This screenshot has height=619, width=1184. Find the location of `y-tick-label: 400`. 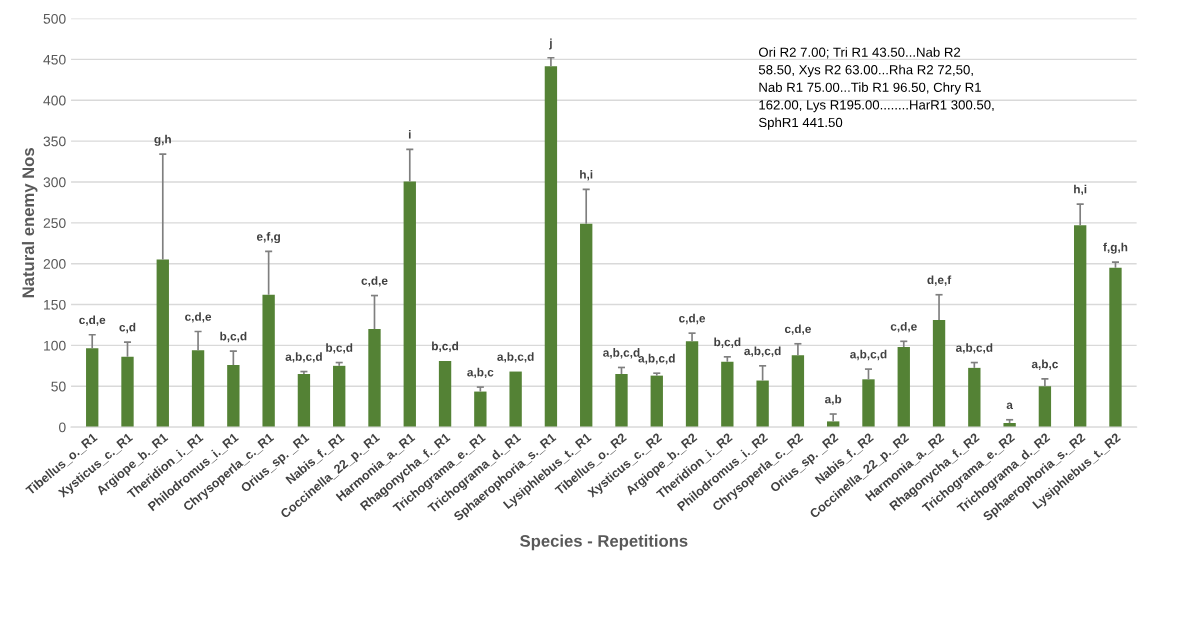

y-tick-label: 400 is located at coordinates (54, 100).